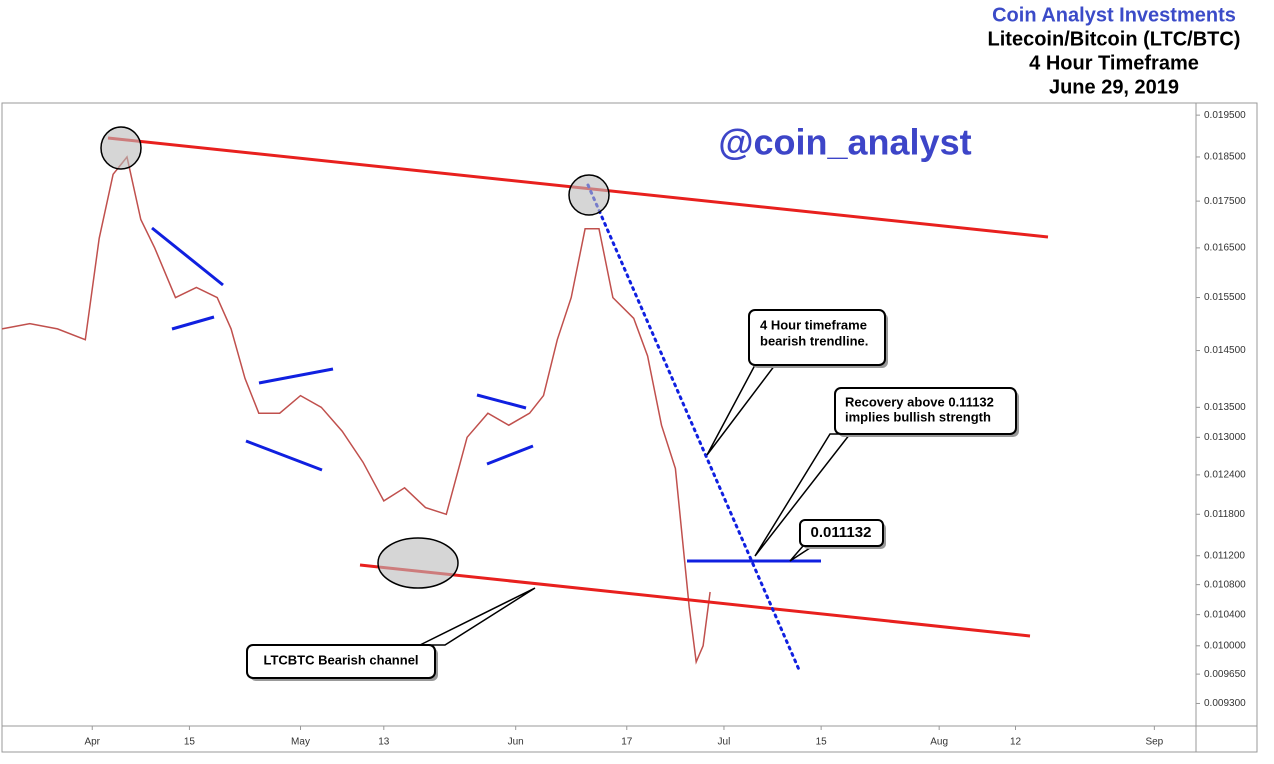 The width and height of the screenshot is (1274, 764). I want to click on callout-text: 4 Hour timeframe, so click(813, 324).